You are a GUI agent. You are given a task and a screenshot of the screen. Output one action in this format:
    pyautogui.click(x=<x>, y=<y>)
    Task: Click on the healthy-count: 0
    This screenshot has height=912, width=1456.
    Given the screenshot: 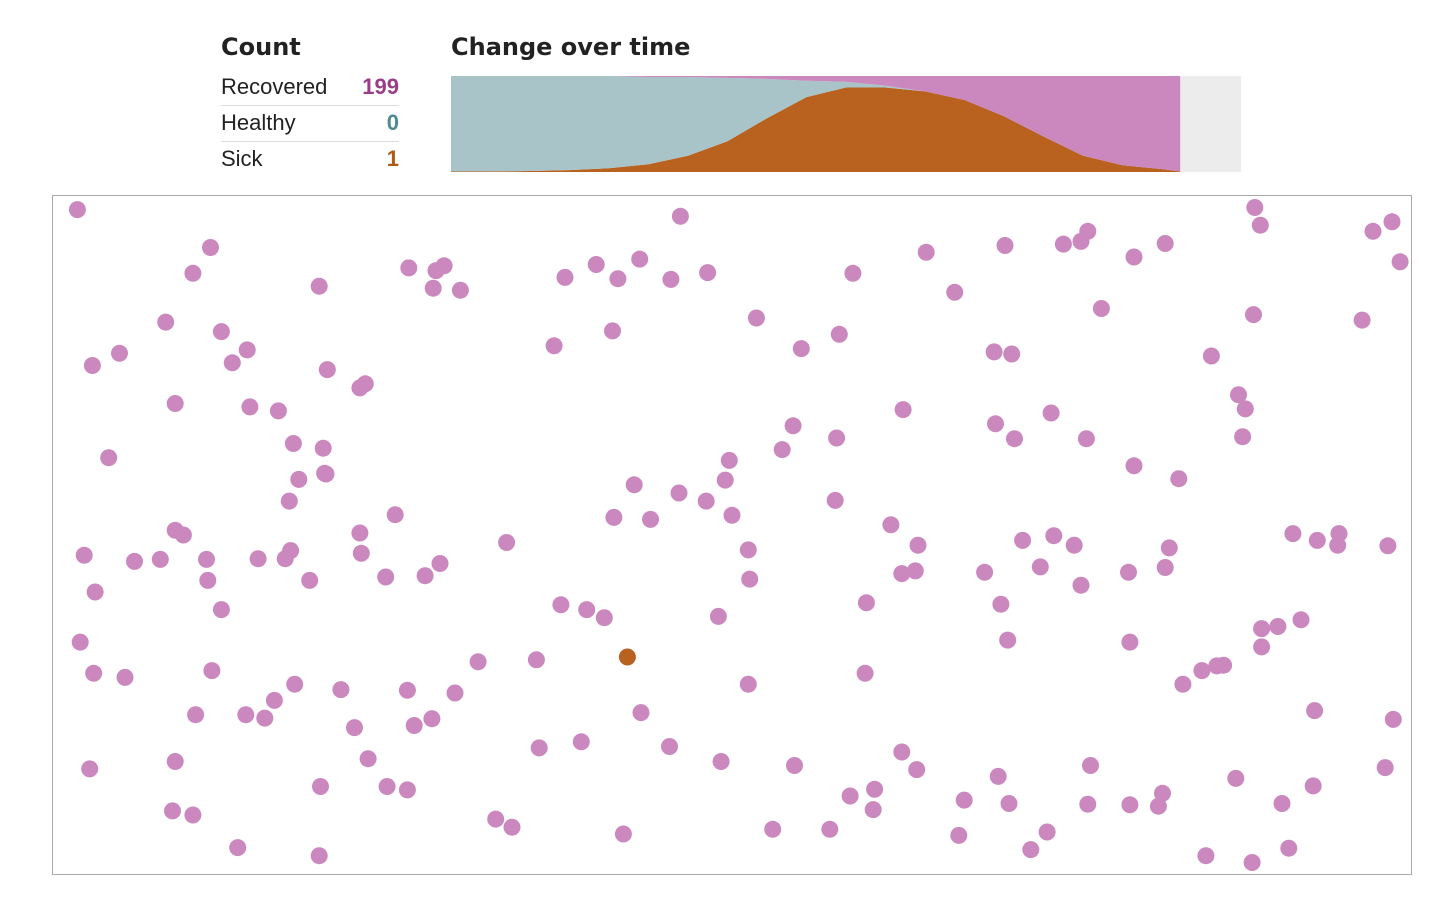 What is the action you would take?
    pyautogui.click(x=392, y=122)
    